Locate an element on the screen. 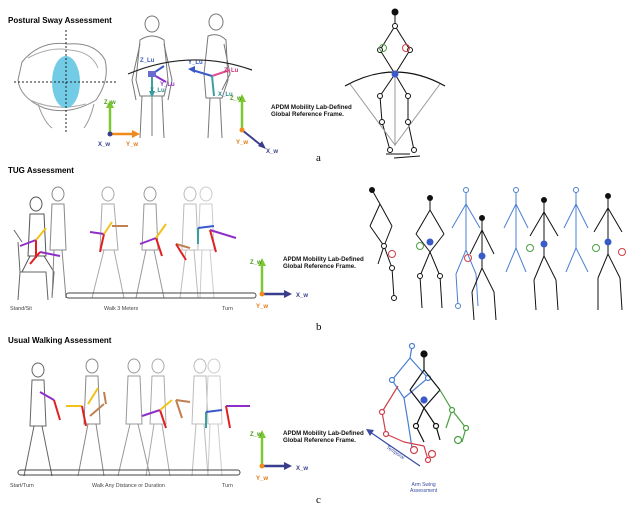 This screenshot has height=512, width=641. global-axes-a1 is located at coordinates (123, 119).